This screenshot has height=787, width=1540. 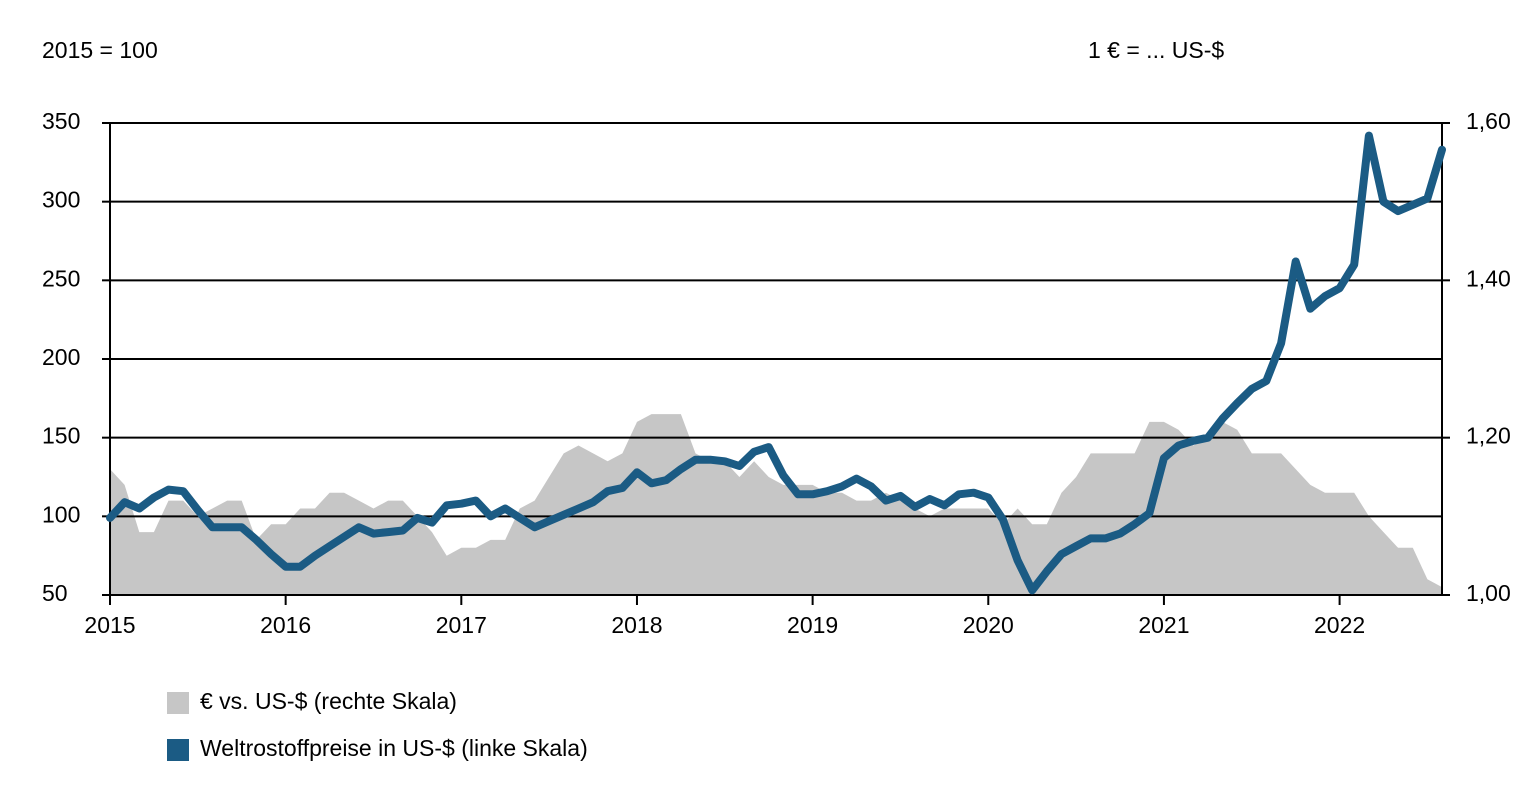 I want to click on x-tick-label: 2016, so click(x=285, y=625).